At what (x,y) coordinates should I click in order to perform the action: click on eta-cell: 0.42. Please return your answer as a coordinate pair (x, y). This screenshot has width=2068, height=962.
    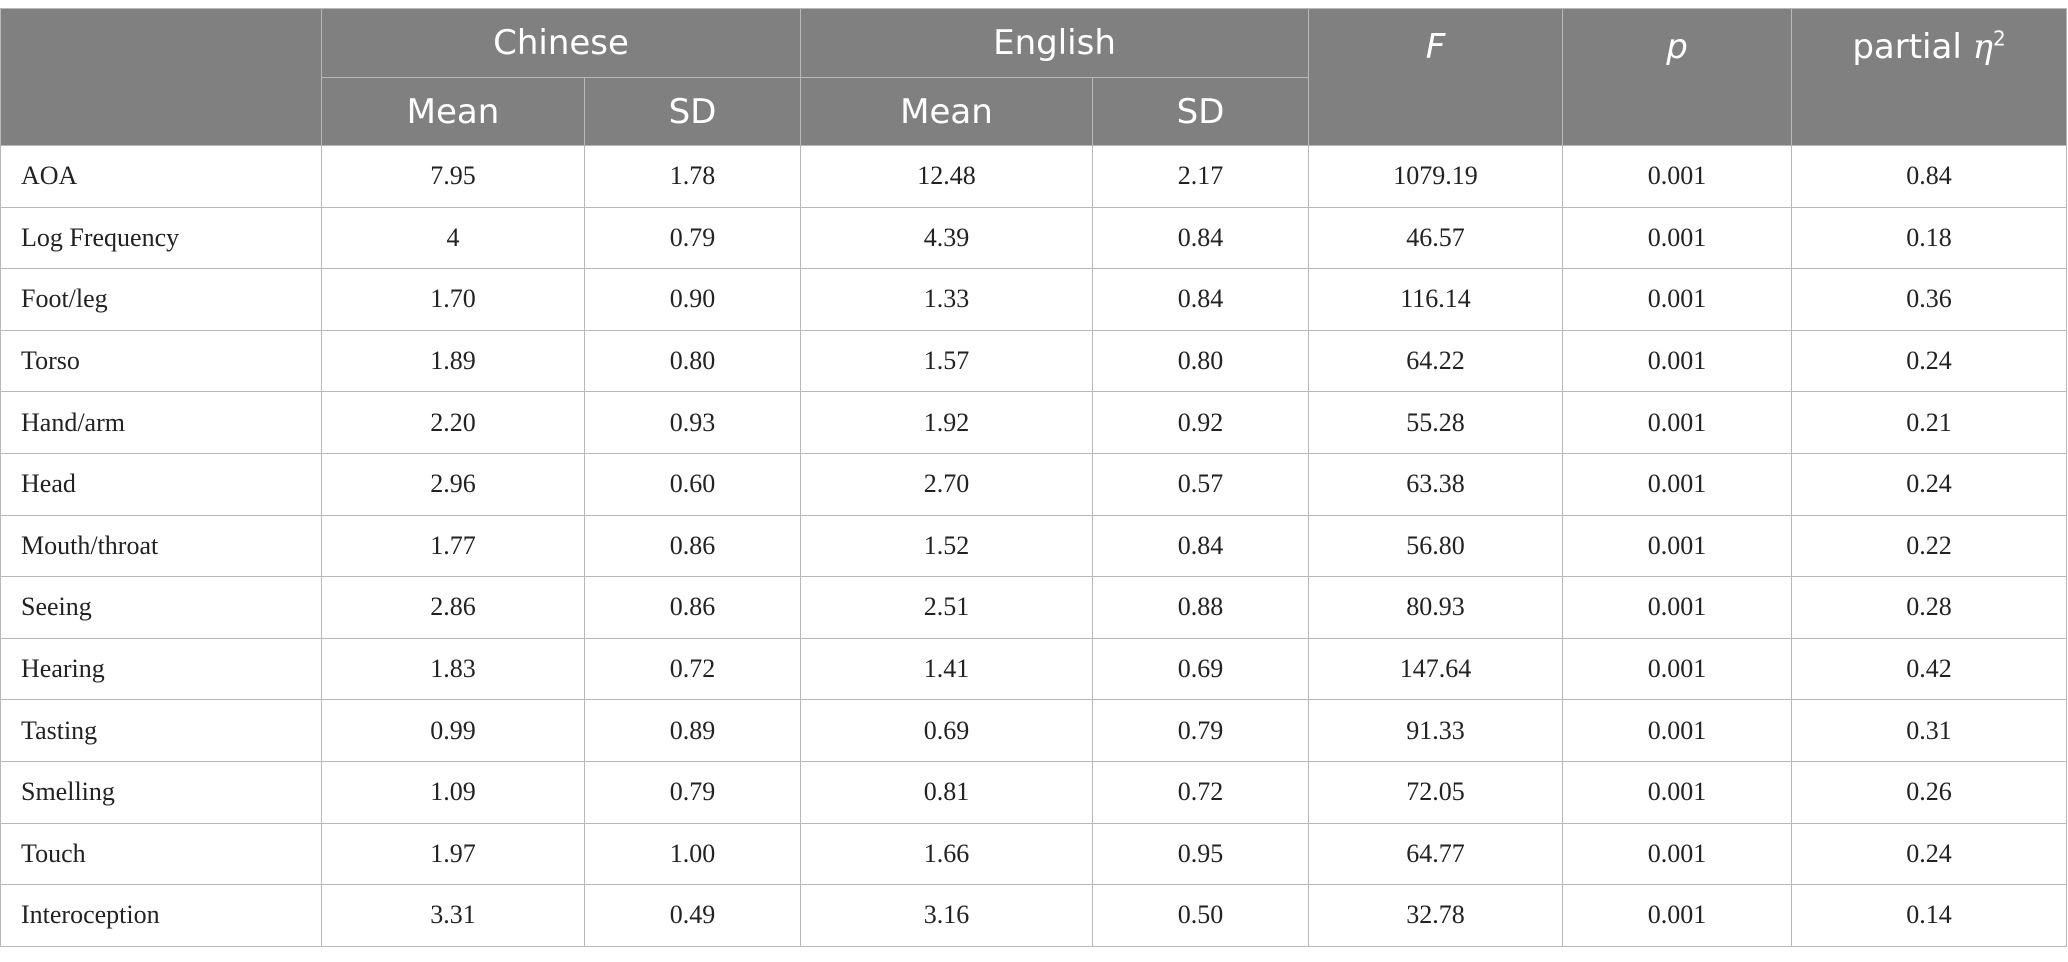
    Looking at the image, I should click on (1929, 669).